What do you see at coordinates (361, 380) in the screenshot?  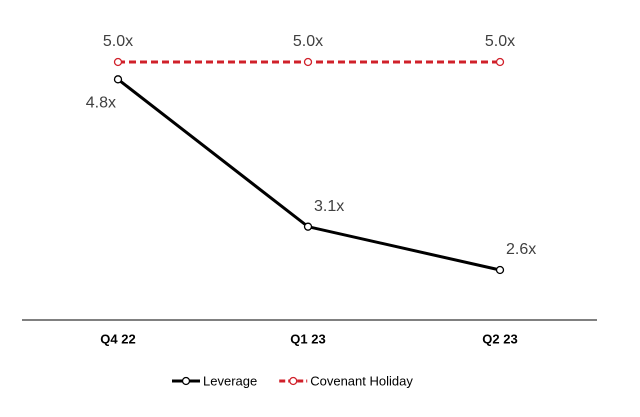 I see `legend-label: Covenant Holiday` at bounding box center [361, 380].